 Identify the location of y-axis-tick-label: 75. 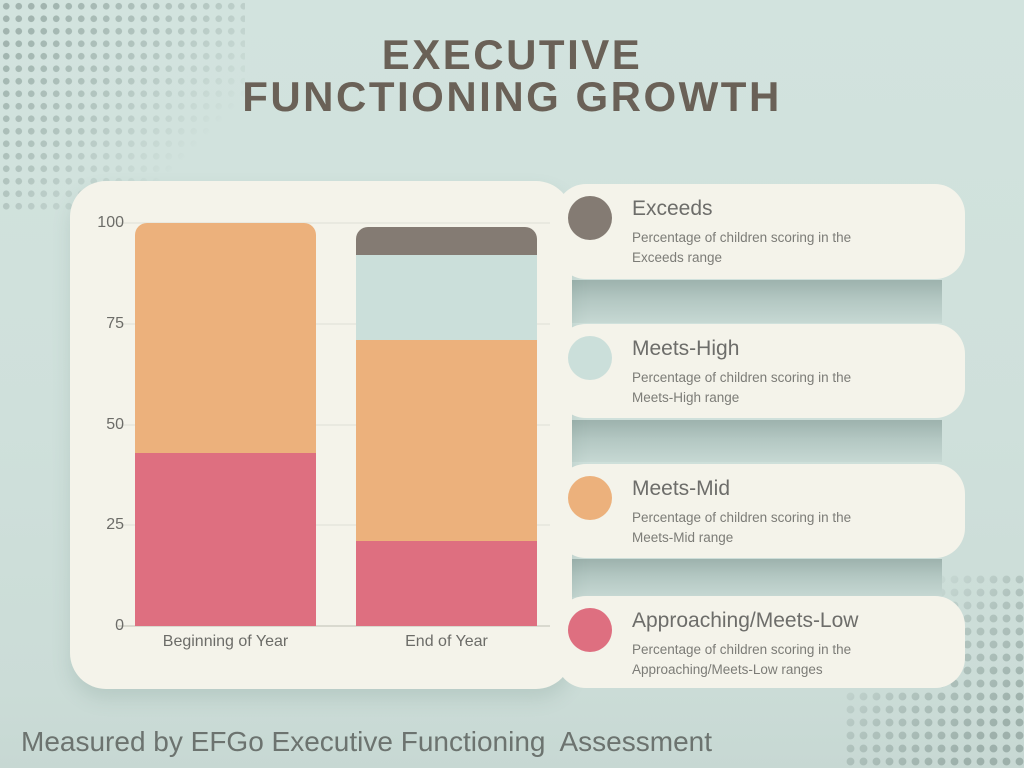
(115, 323).